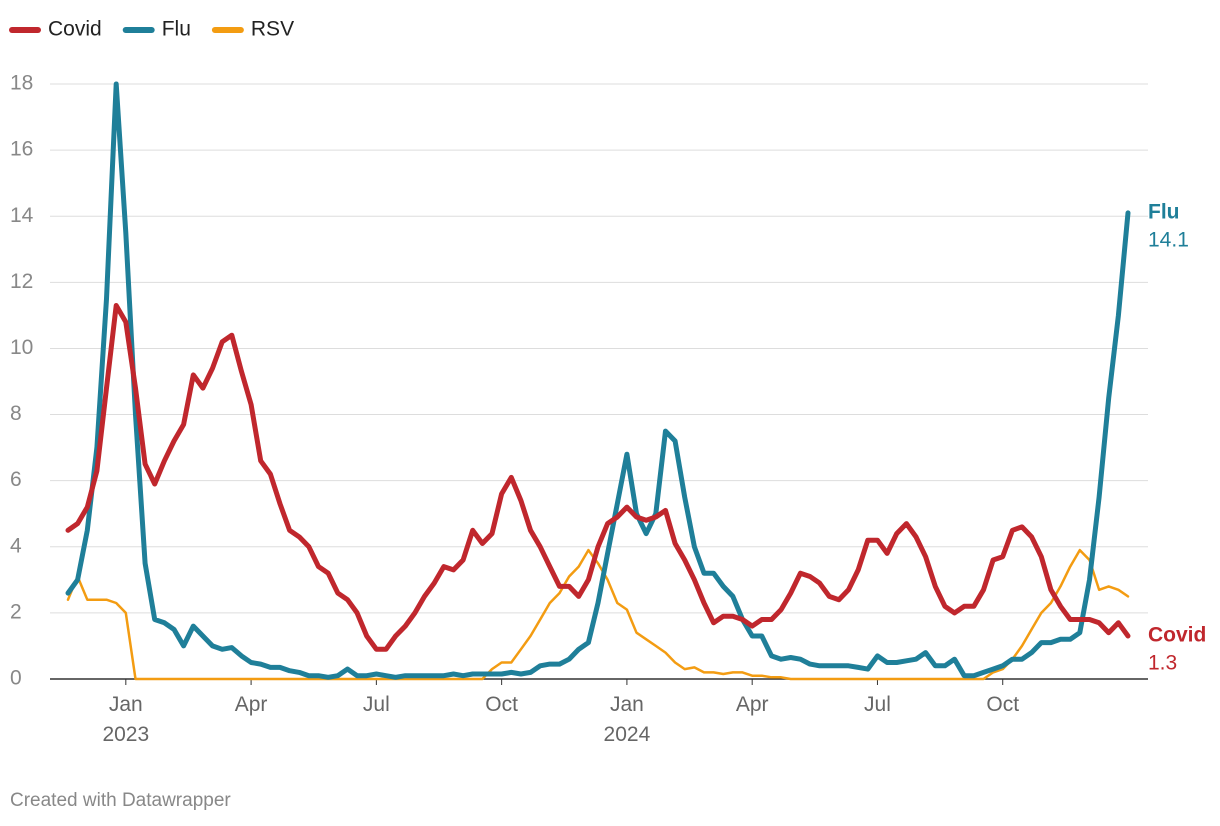 This screenshot has width=1220, height=826. I want to click on y-tick-label: 10, so click(21, 347).